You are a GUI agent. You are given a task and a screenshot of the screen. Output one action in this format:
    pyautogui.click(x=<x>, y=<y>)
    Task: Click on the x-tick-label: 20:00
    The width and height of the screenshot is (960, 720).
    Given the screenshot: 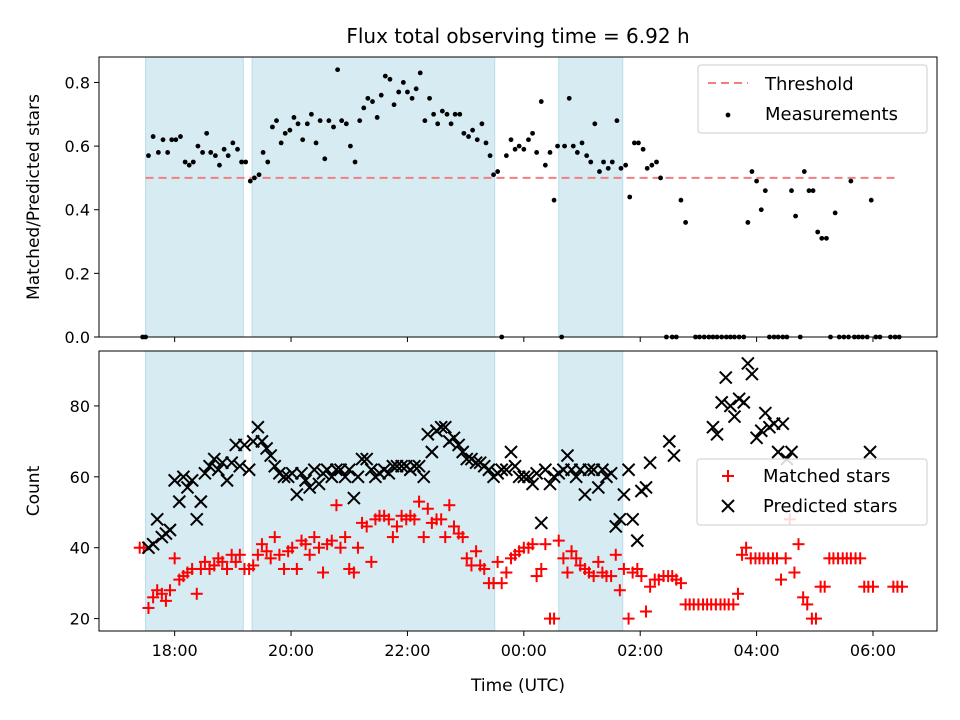 What is the action you would take?
    pyautogui.click(x=291, y=650)
    